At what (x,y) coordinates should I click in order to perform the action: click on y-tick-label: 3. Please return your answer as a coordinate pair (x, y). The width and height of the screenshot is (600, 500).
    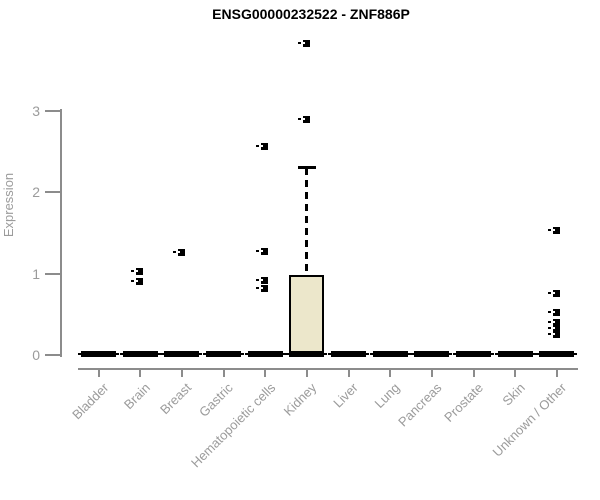
    Looking at the image, I should click on (36, 110).